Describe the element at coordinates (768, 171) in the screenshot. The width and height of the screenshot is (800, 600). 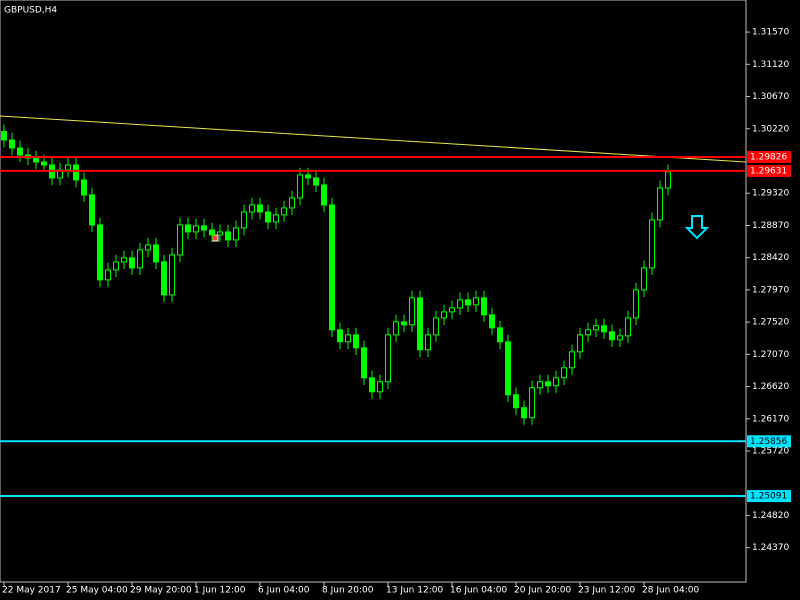
I see `level-label: 1.29631` at that location.